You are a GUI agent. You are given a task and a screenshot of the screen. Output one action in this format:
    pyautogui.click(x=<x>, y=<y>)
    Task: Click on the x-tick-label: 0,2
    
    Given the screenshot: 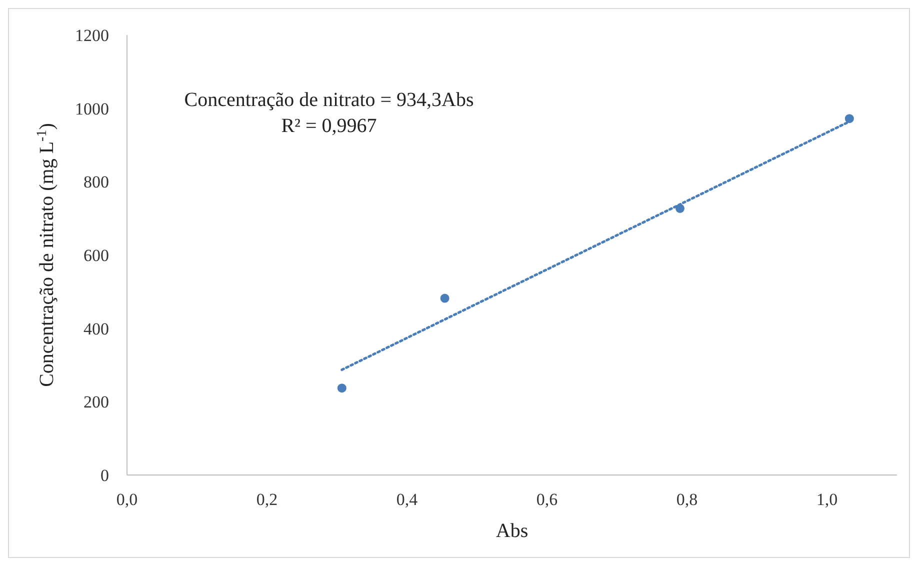 What is the action you would take?
    pyautogui.click(x=267, y=500)
    